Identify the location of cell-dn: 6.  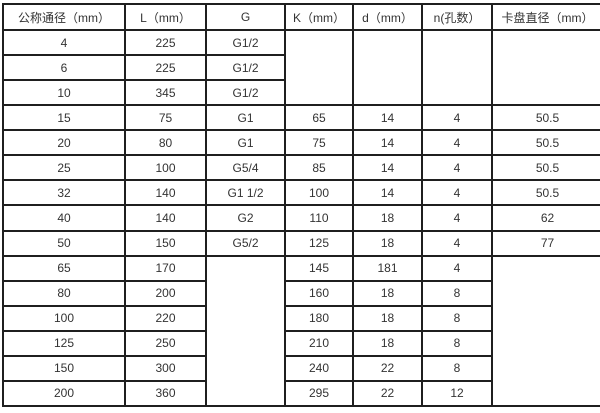
(64, 68).